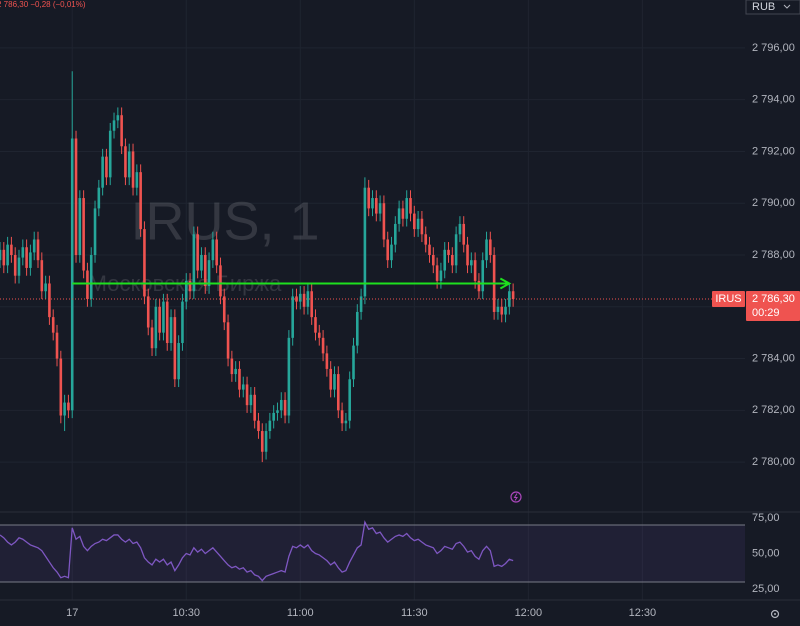  What do you see at coordinates (773, 410) in the screenshot?
I see `y-tick-label: 2 782,00` at bounding box center [773, 410].